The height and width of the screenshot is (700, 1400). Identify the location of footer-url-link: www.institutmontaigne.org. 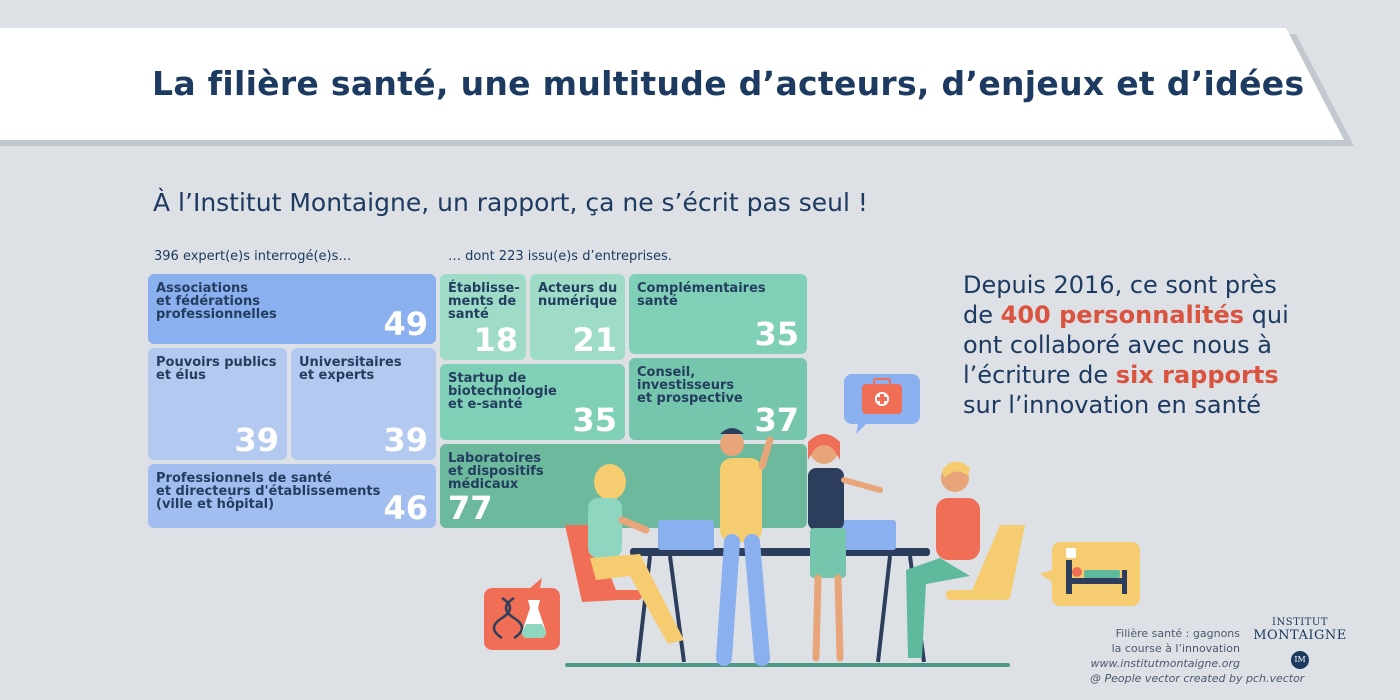
(1165, 663).